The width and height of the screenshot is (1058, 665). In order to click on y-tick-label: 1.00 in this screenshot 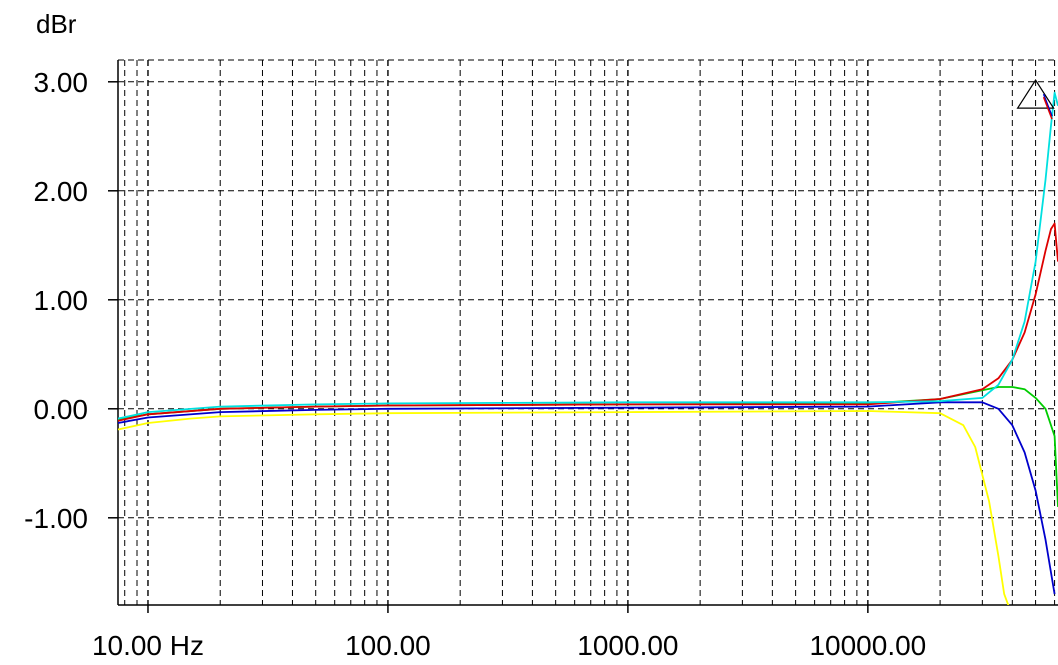, I will do `click(61, 300)`.